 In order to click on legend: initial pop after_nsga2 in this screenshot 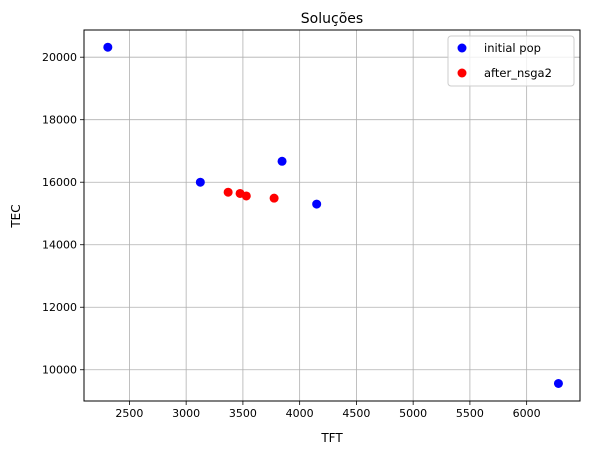, I will do `click(511, 61)`.